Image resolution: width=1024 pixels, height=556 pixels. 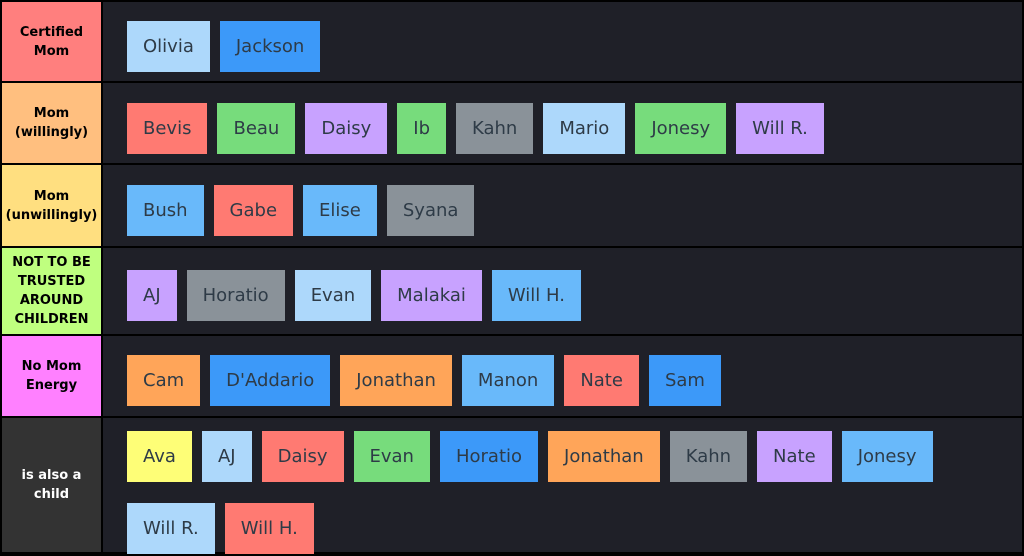 What do you see at coordinates (167, 128) in the screenshot?
I see `tier-item-chip: Bevis` at bounding box center [167, 128].